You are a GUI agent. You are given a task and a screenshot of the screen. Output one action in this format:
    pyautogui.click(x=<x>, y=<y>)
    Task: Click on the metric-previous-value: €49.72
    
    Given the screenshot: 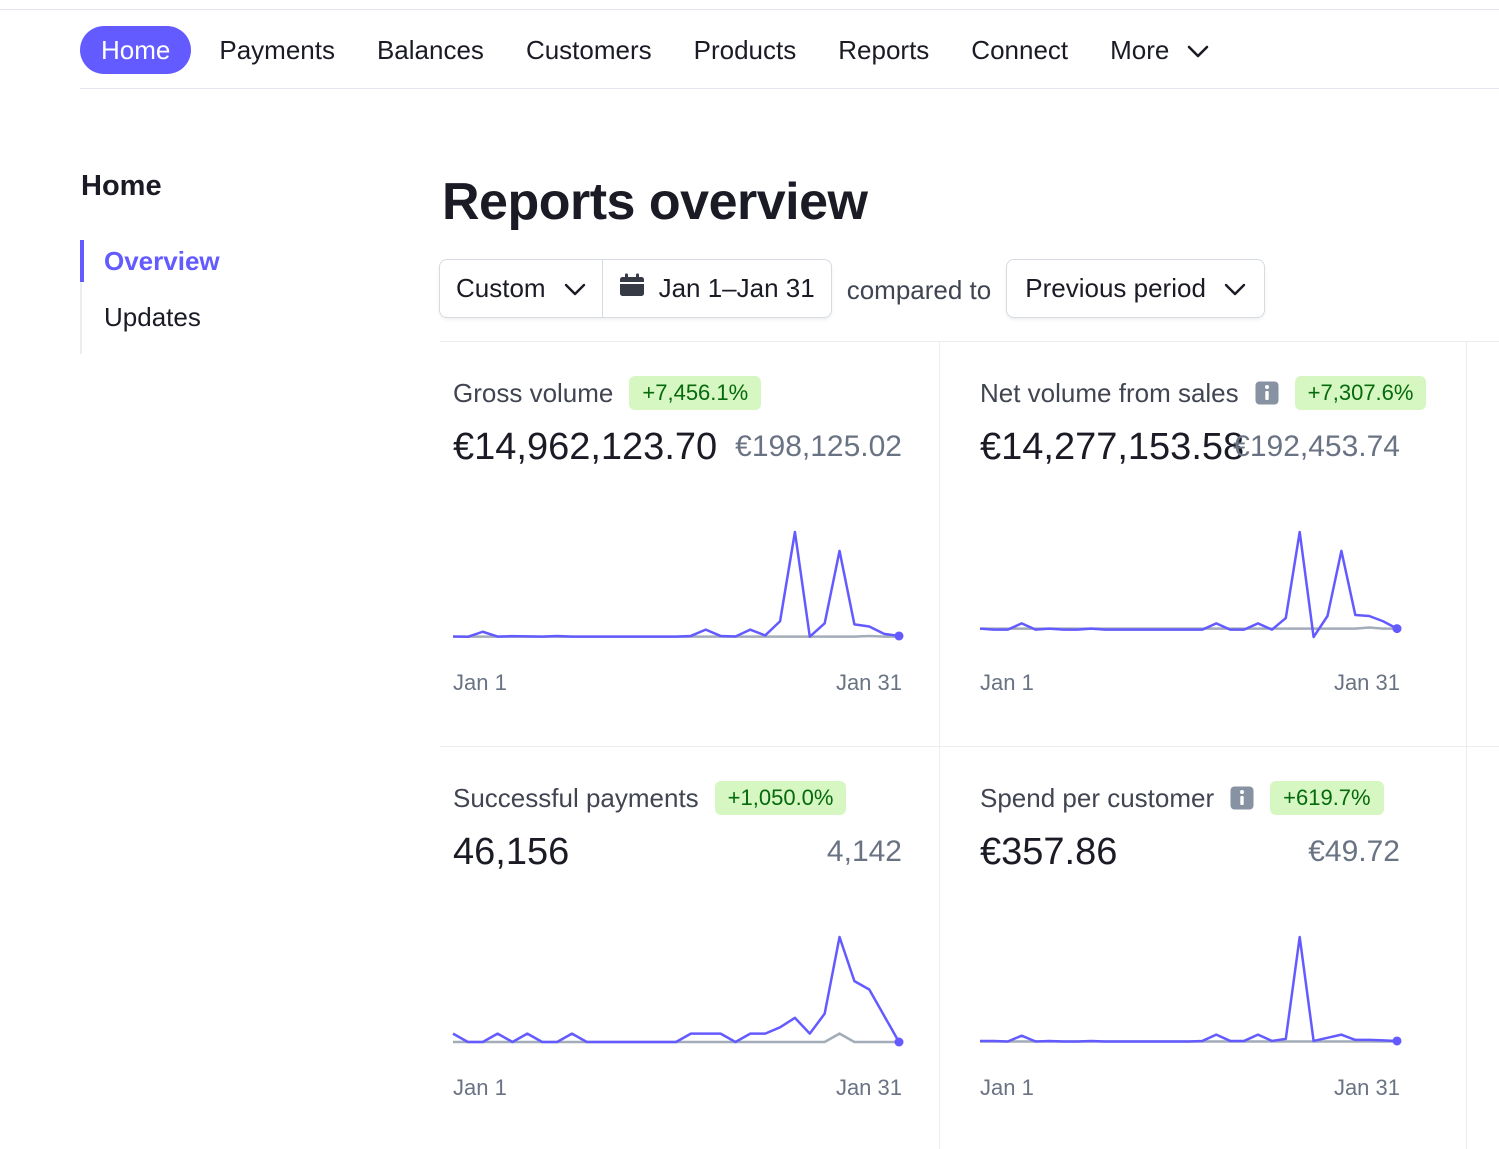 What is the action you would take?
    pyautogui.click(x=1354, y=851)
    